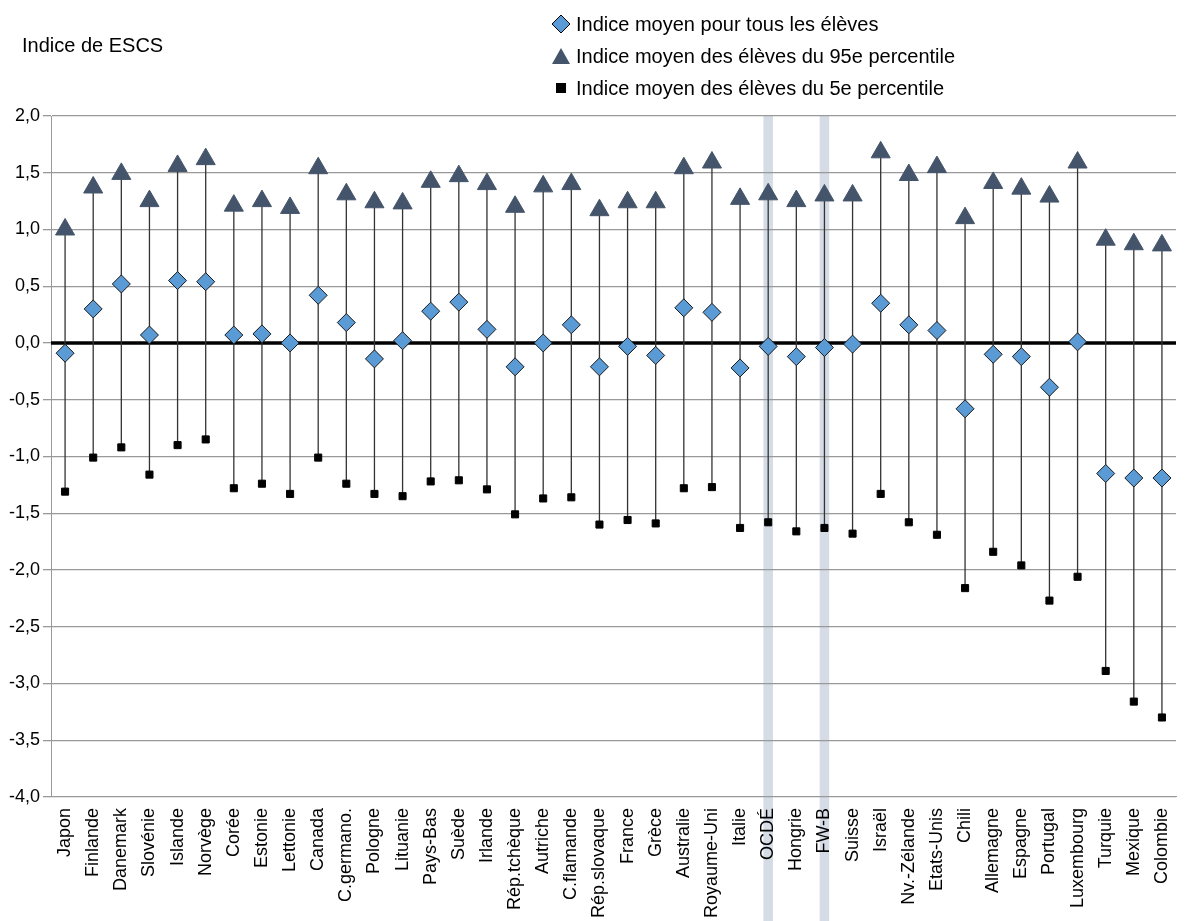 Image resolution: width=1190 pixels, height=921 pixels. Describe the element at coordinates (345, 854) in the screenshot. I see `x-tick-label: C.germano.` at that location.